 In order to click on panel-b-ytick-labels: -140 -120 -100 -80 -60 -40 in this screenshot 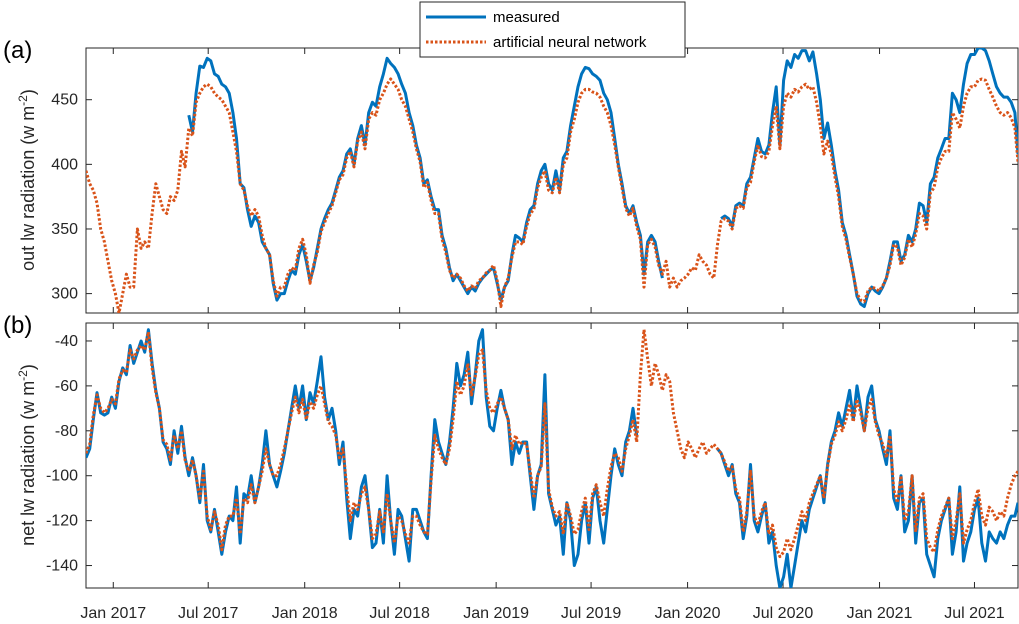, I will do `click(62, 454)`.